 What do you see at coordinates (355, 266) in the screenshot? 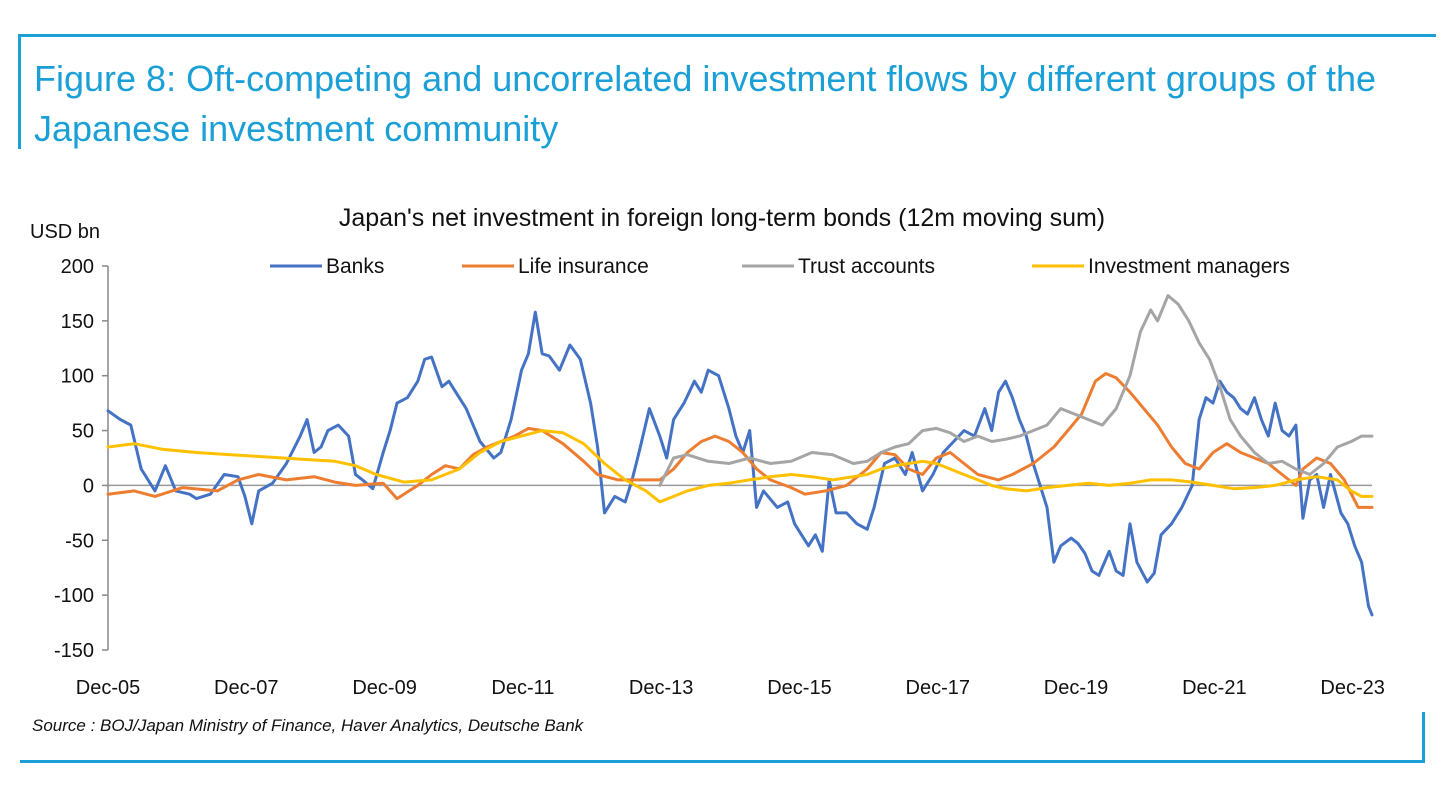
I see `legend-label: Banks` at bounding box center [355, 266].